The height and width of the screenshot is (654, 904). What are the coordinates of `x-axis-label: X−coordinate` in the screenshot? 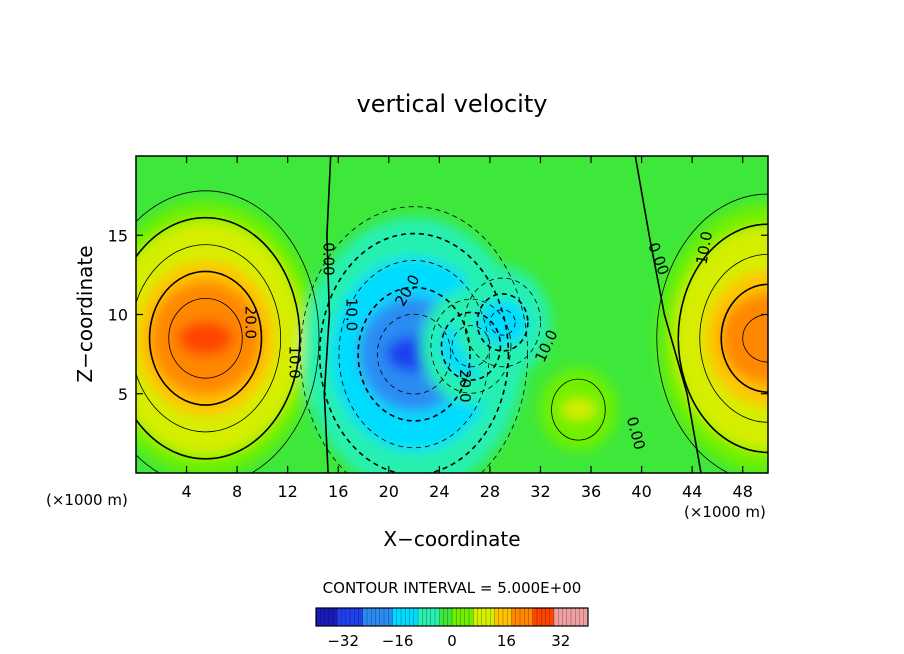 It's located at (451, 539).